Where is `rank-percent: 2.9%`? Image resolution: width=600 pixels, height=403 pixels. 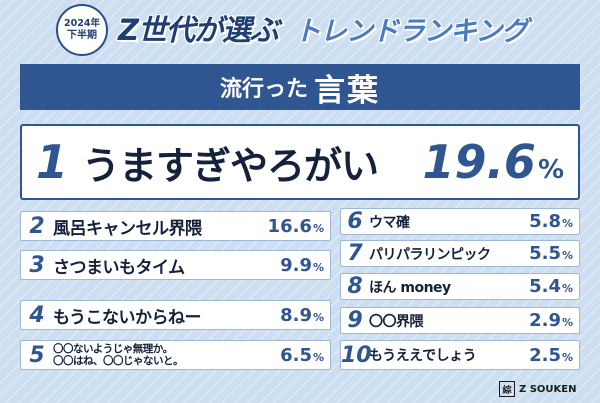
rank-percent: 2.9% is located at coordinates (554, 320).